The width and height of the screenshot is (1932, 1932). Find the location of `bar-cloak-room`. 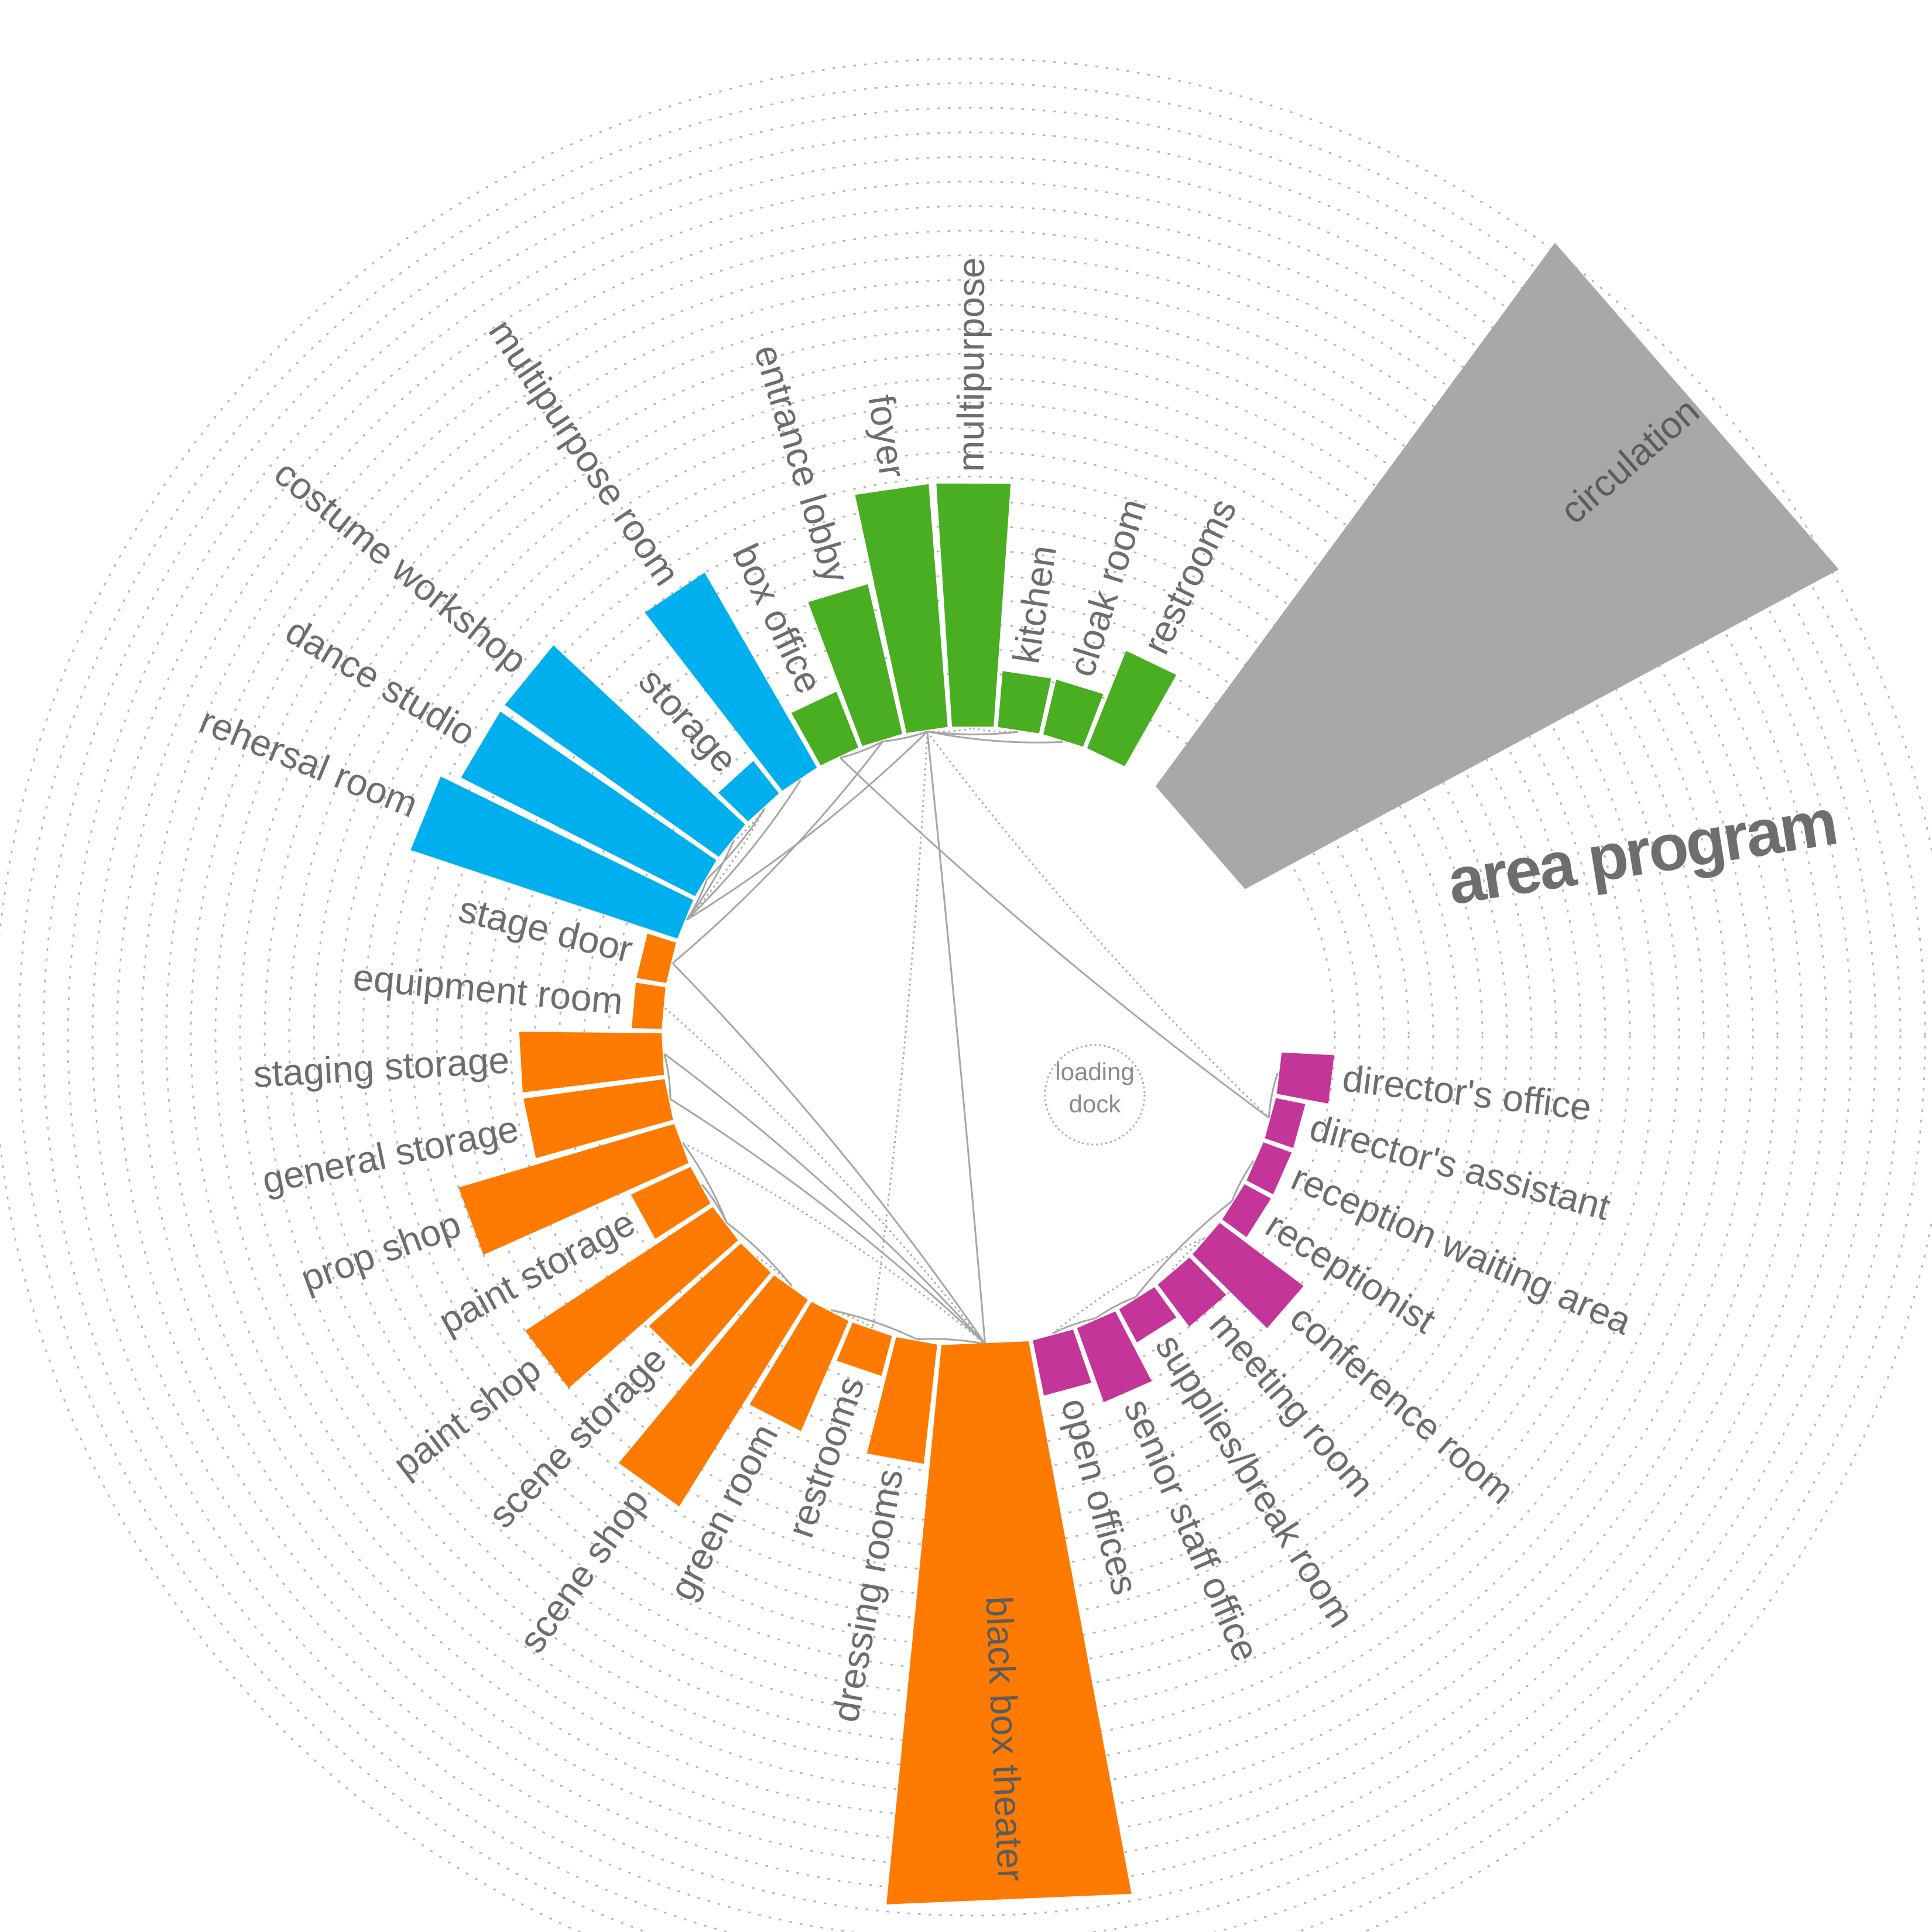

bar-cloak-room is located at coordinates (1073, 713).